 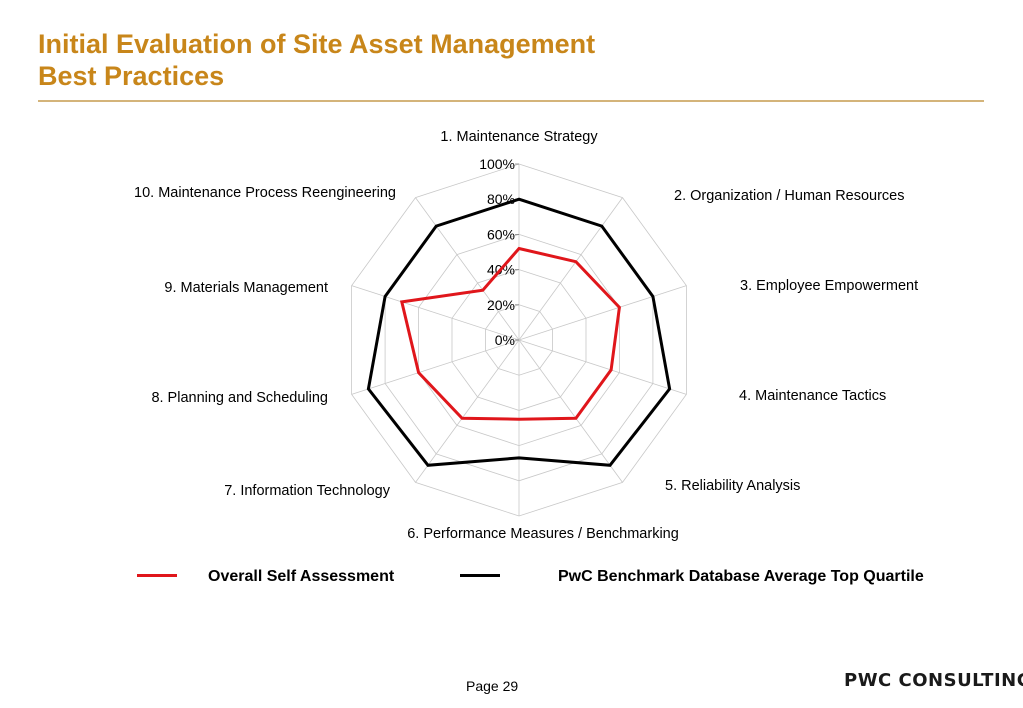 What do you see at coordinates (480, 575) in the screenshot?
I see `legend-swatch-benchmark` at bounding box center [480, 575].